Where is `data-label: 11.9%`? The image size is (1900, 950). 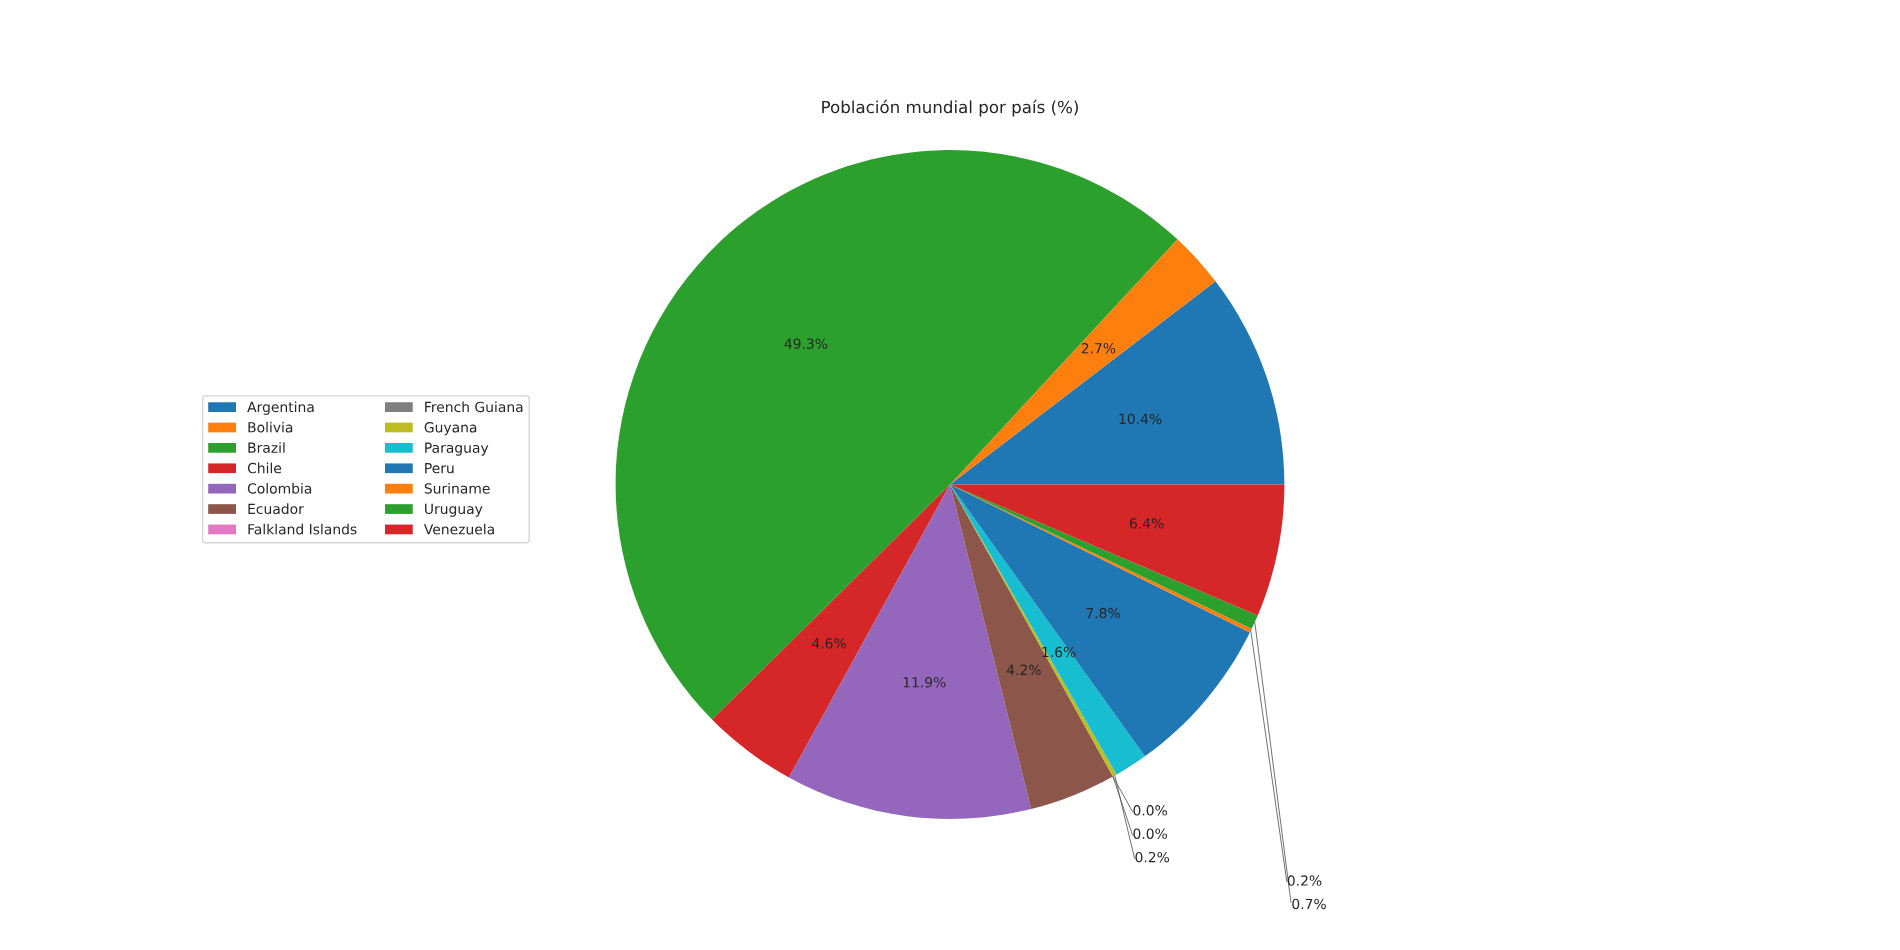 data-label: 11.9% is located at coordinates (924, 682).